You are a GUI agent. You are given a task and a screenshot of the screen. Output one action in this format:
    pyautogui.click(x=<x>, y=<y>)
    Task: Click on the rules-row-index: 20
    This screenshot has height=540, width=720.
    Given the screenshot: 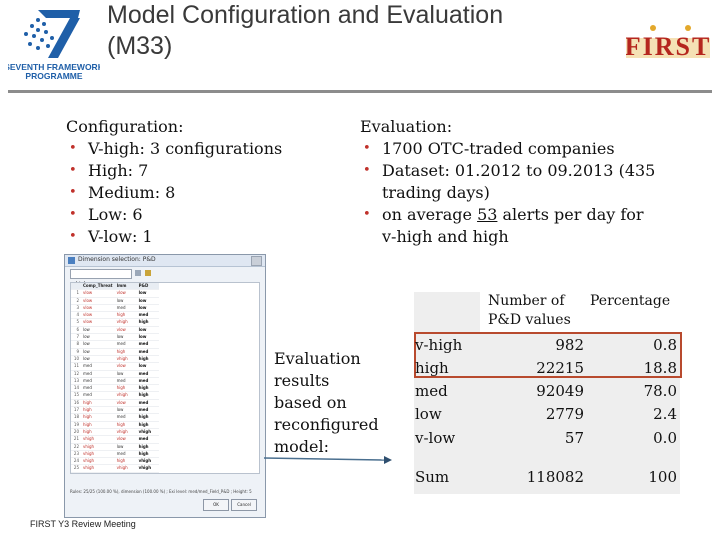 What is the action you would take?
    pyautogui.click(x=76, y=432)
    